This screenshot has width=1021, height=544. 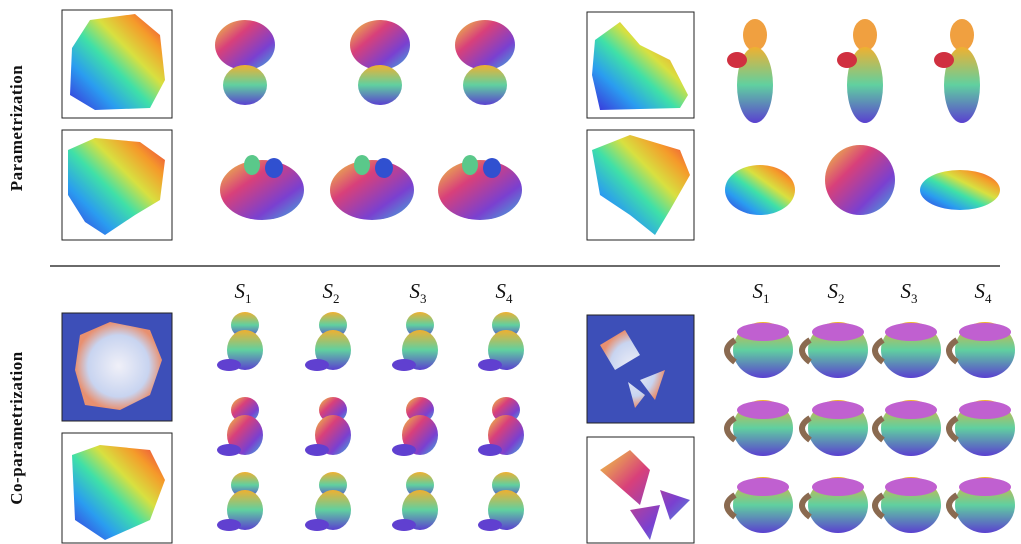 What do you see at coordinates (16, 128) in the screenshot?
I see `row-label: Parametrization` at bounding box center [16, 128].